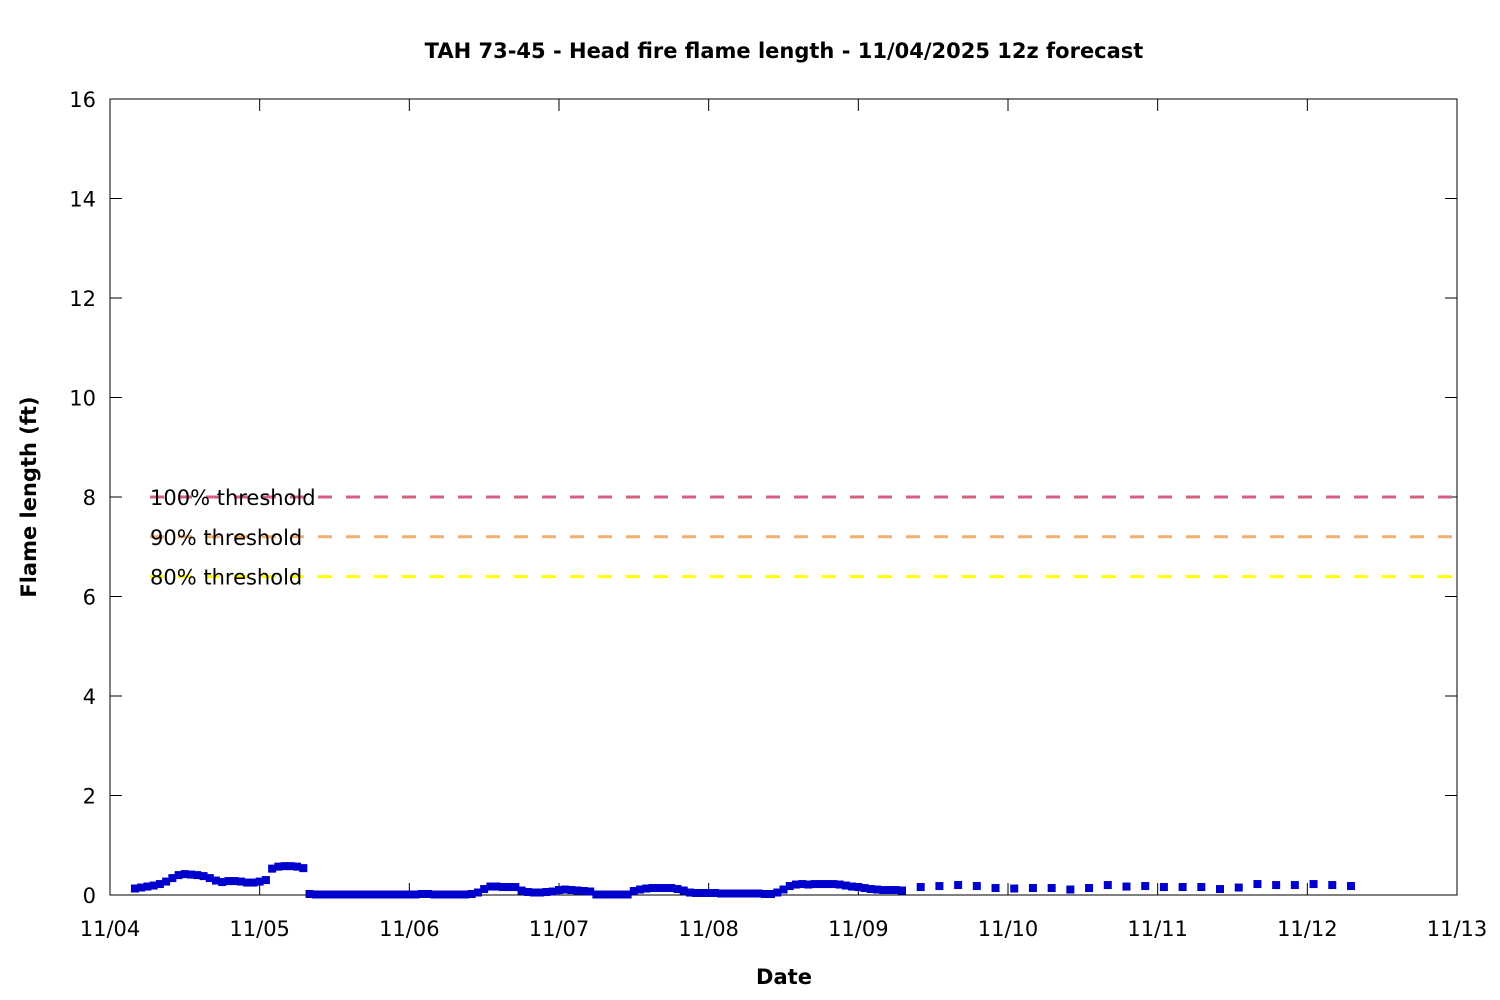 This screenshot has height=1000, width=1500. What do you see at coordinates (82, 299) in the screenshot?
I see `y-tick-label: 12` at bounding box center [82, 299].